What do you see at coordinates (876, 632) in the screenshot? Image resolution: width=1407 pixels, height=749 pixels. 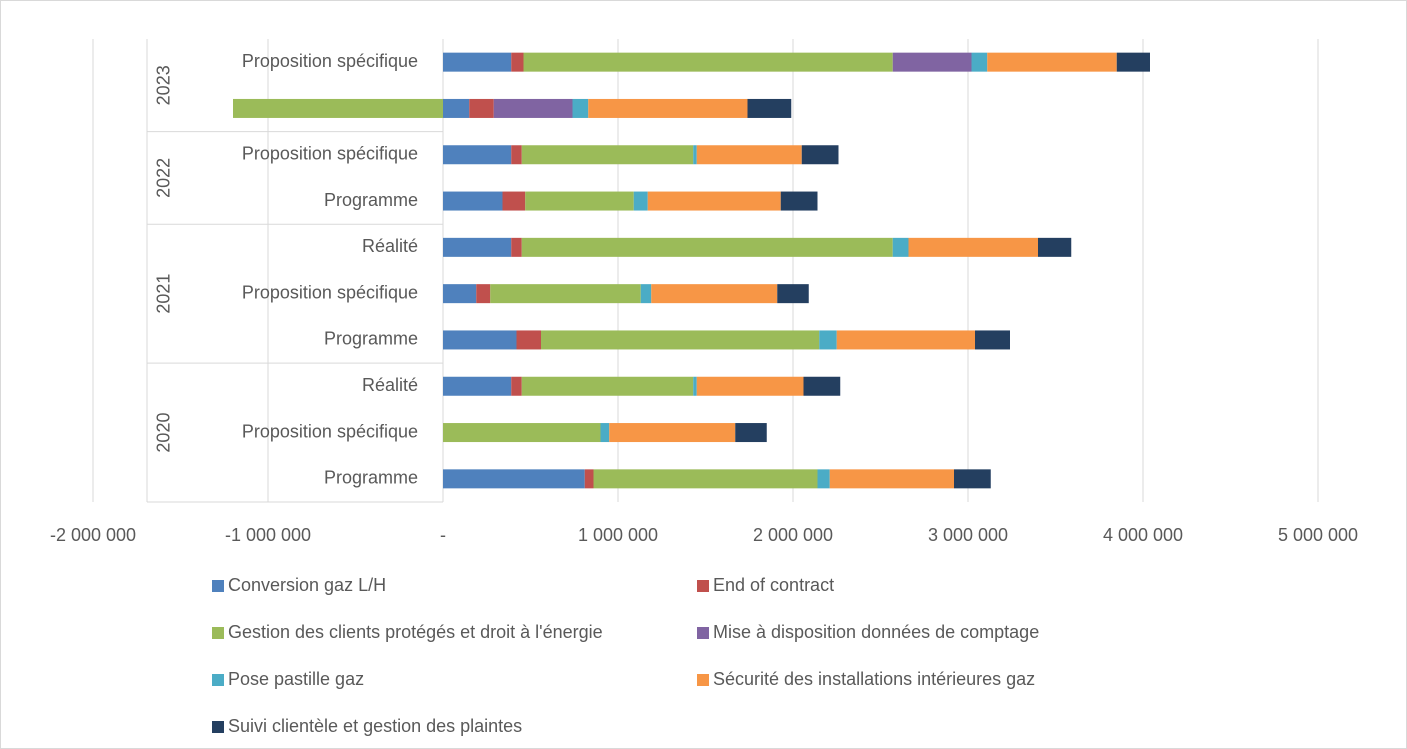 I see `legend-label: Mise à disposition données de comptage` at bounding box center [876, 632].